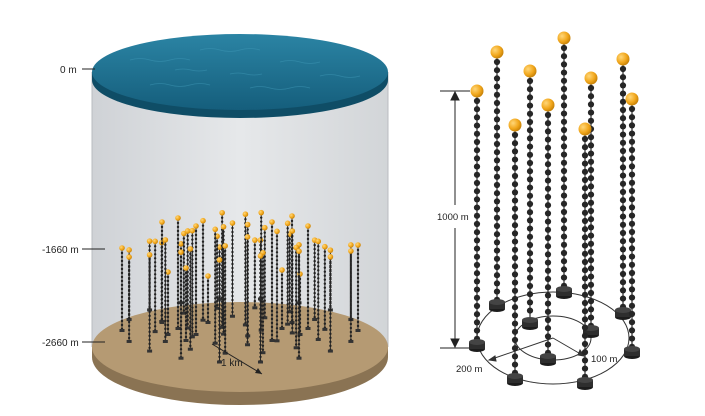 Image resolution: width=705 pixels, height=416 pixels. What do you see at coordinates (299, 358) in the screenshot?
I see `anchor` at bounding box center [299, 358].